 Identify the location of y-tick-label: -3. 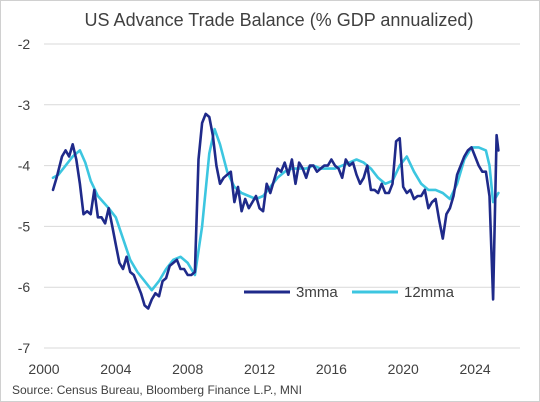
(24, 105).